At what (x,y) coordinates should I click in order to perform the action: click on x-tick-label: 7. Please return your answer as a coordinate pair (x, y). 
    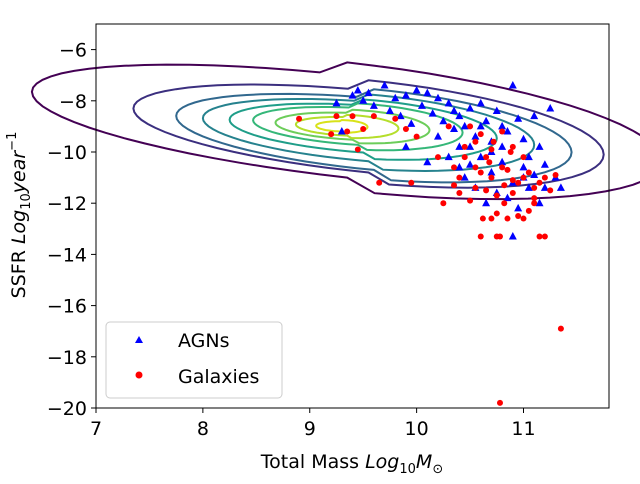
    Looking at the image, I should click on (96, 429).